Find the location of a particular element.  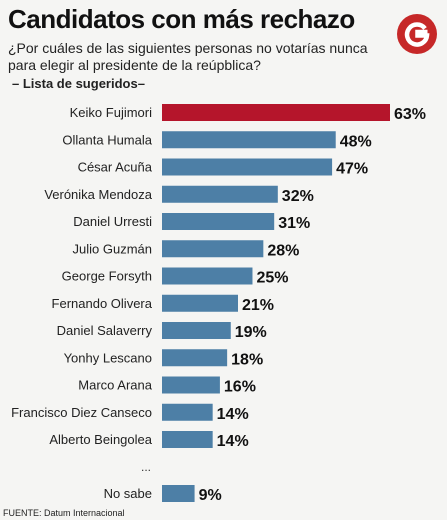

category-label-1: Ollanta Humala is located at coordinates (107, 139).